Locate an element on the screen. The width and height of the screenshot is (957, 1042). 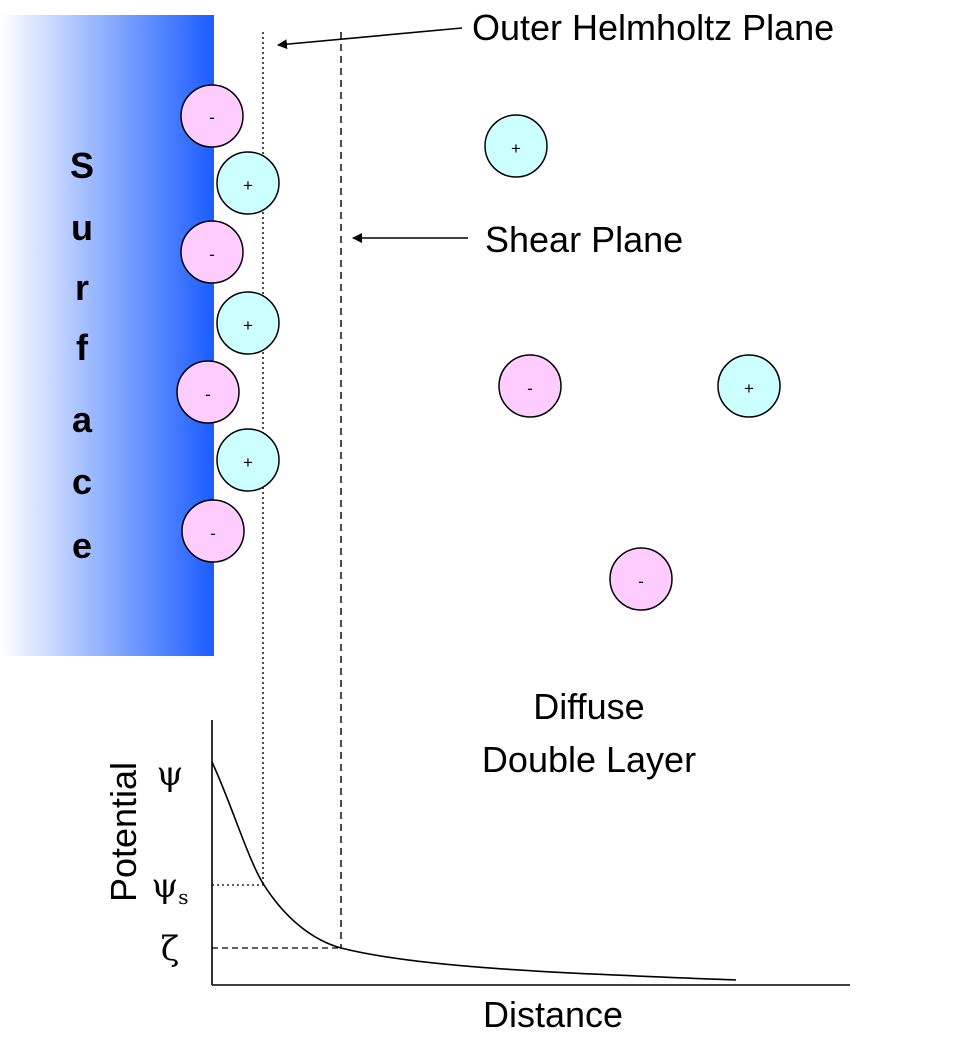
psi-s-symbol: ψs is located at coordinates (170, 887).